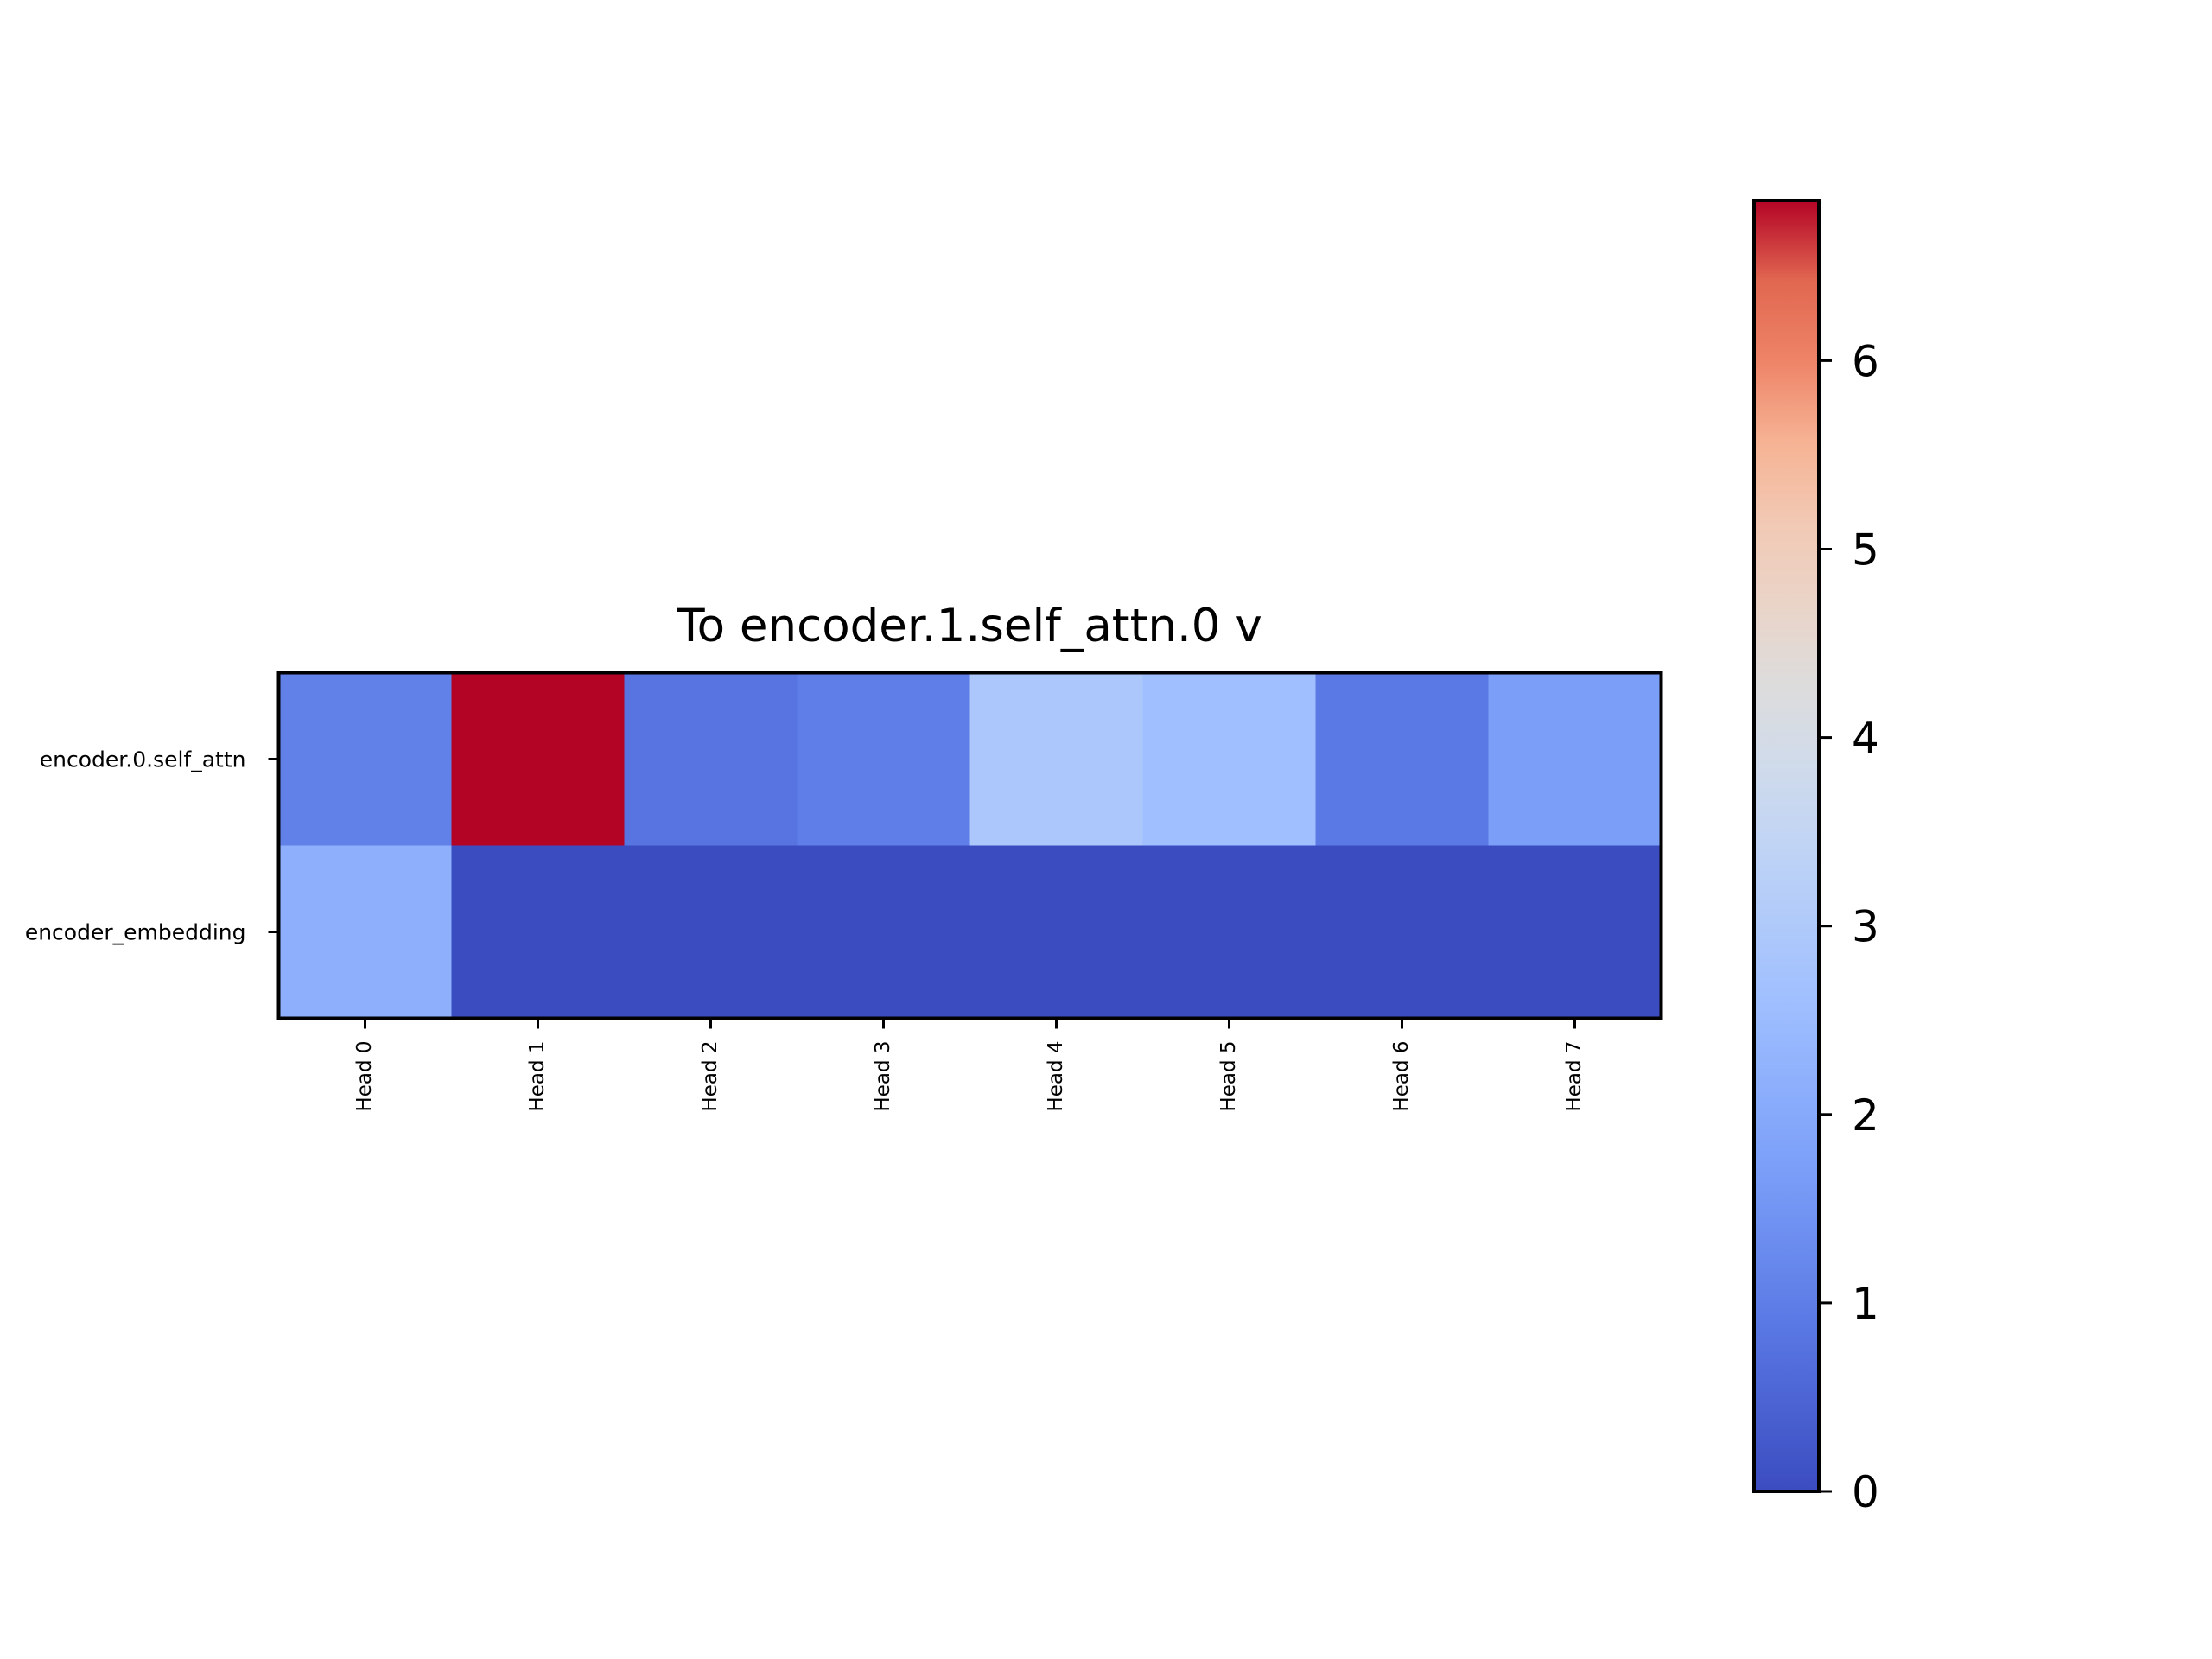 The height and width of the screenshot is (1659, 2212). Describe the element at coordinates (1849, 926) in the screenshot. I see `colorbar-ticks: 0 1 2 3 4 5 6` at that location.